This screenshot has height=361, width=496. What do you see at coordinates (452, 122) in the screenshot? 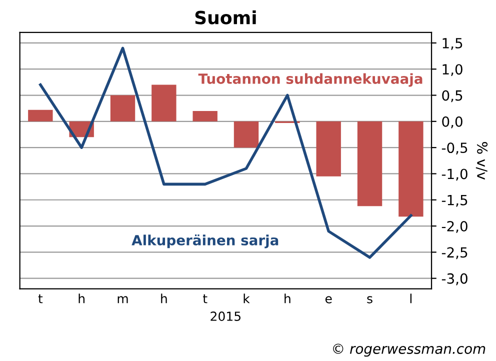
I see `y-tick-label: 0,0` at bounding box center [452, 122].